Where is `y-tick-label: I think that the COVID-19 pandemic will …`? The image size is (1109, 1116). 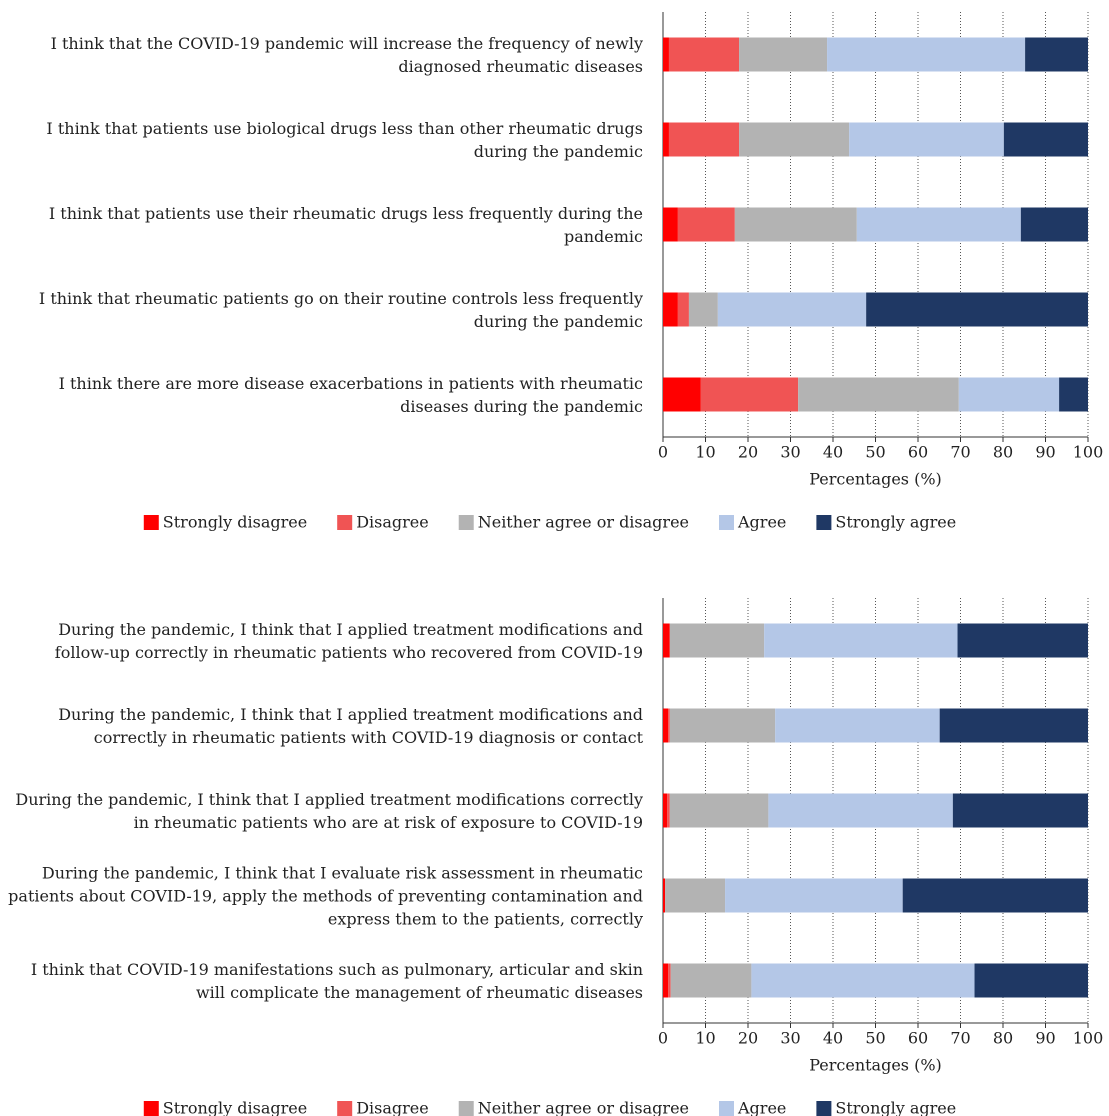
y-tick-label: I think that the COVID-19 pandemic will … is located at coordinates (346, 54).